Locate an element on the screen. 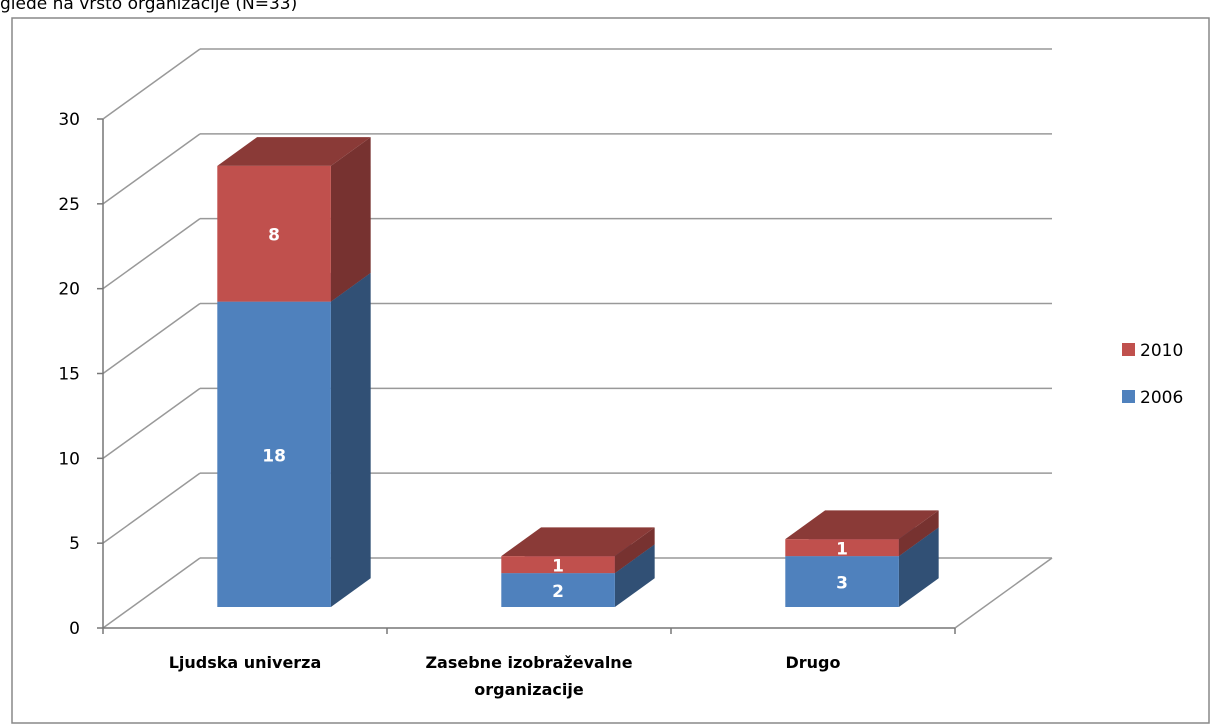 This screenshot has width=1211, height=725. bar-segment: 18 is located at coordinates (294, 439).